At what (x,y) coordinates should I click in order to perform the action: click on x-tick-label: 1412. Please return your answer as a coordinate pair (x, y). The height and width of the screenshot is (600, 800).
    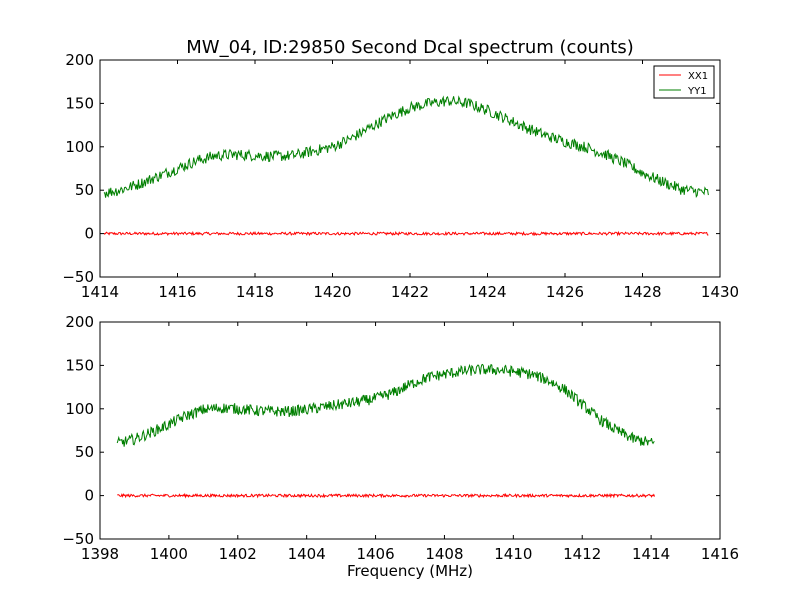
    Looking at the image, I should click on (582, 554).